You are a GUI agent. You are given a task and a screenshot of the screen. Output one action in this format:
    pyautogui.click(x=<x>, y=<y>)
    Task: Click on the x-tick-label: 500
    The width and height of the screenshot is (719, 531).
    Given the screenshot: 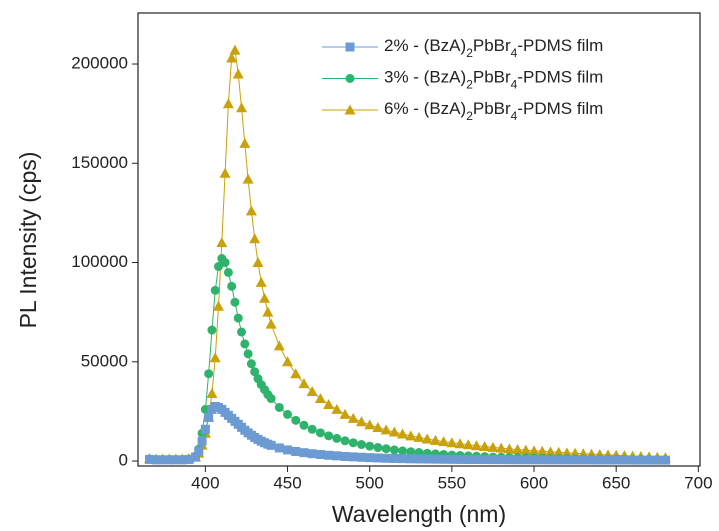 What is the action you would take?
    pyautogui.click(x=370, y=482)
    